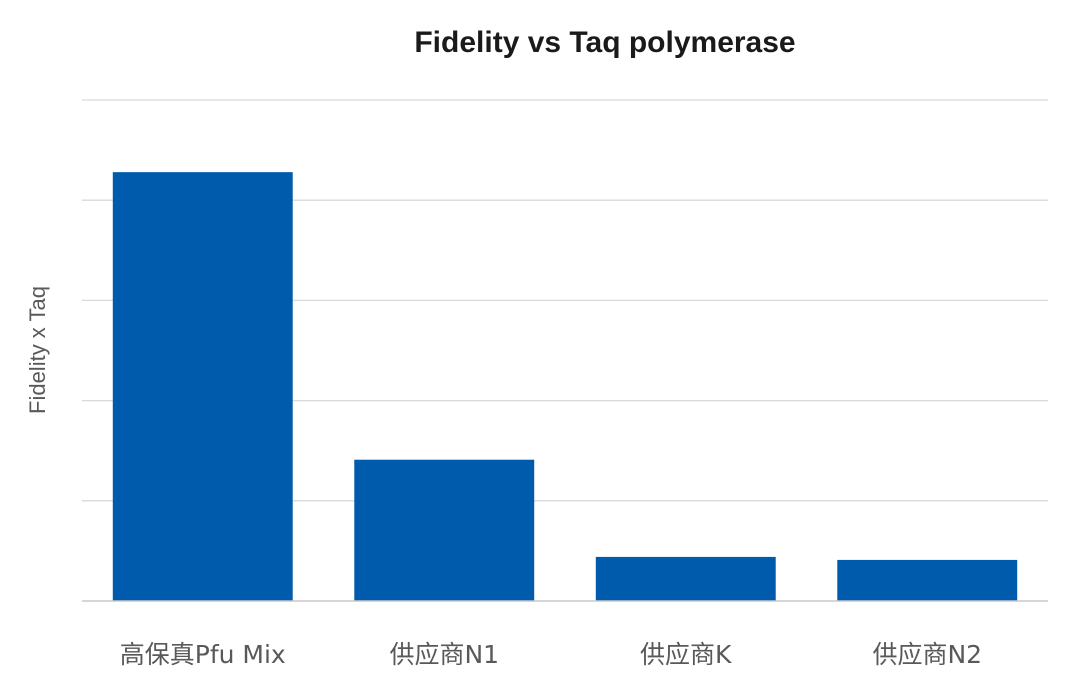 Image resolution: width=1080 pixels, height=689 pixels. I want to click on y-axis-label: Fidelity x Taq, so click(37, 350).